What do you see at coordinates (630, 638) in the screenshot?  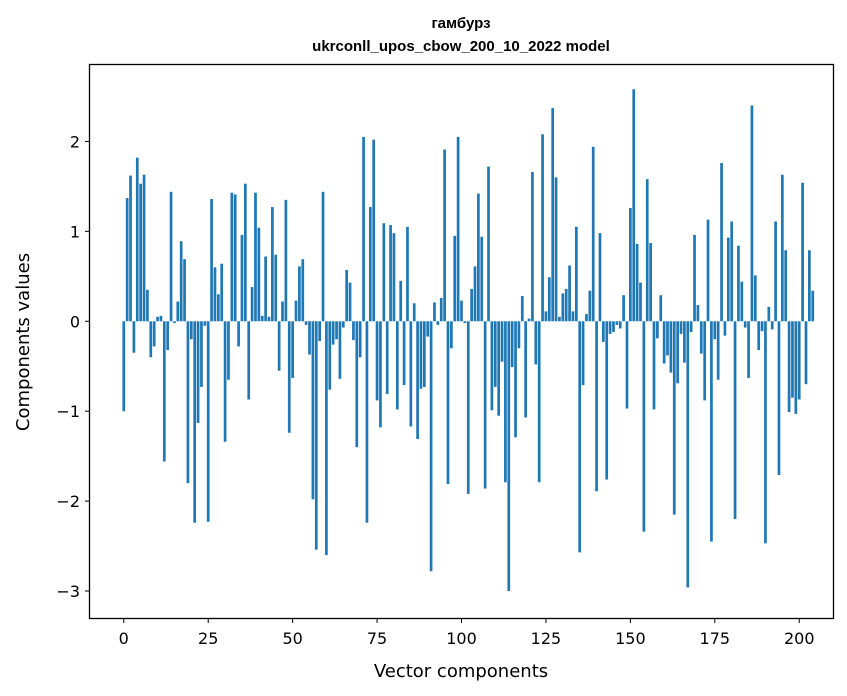 I see `x-tick-label: 150` at bounding box center [630, 638].